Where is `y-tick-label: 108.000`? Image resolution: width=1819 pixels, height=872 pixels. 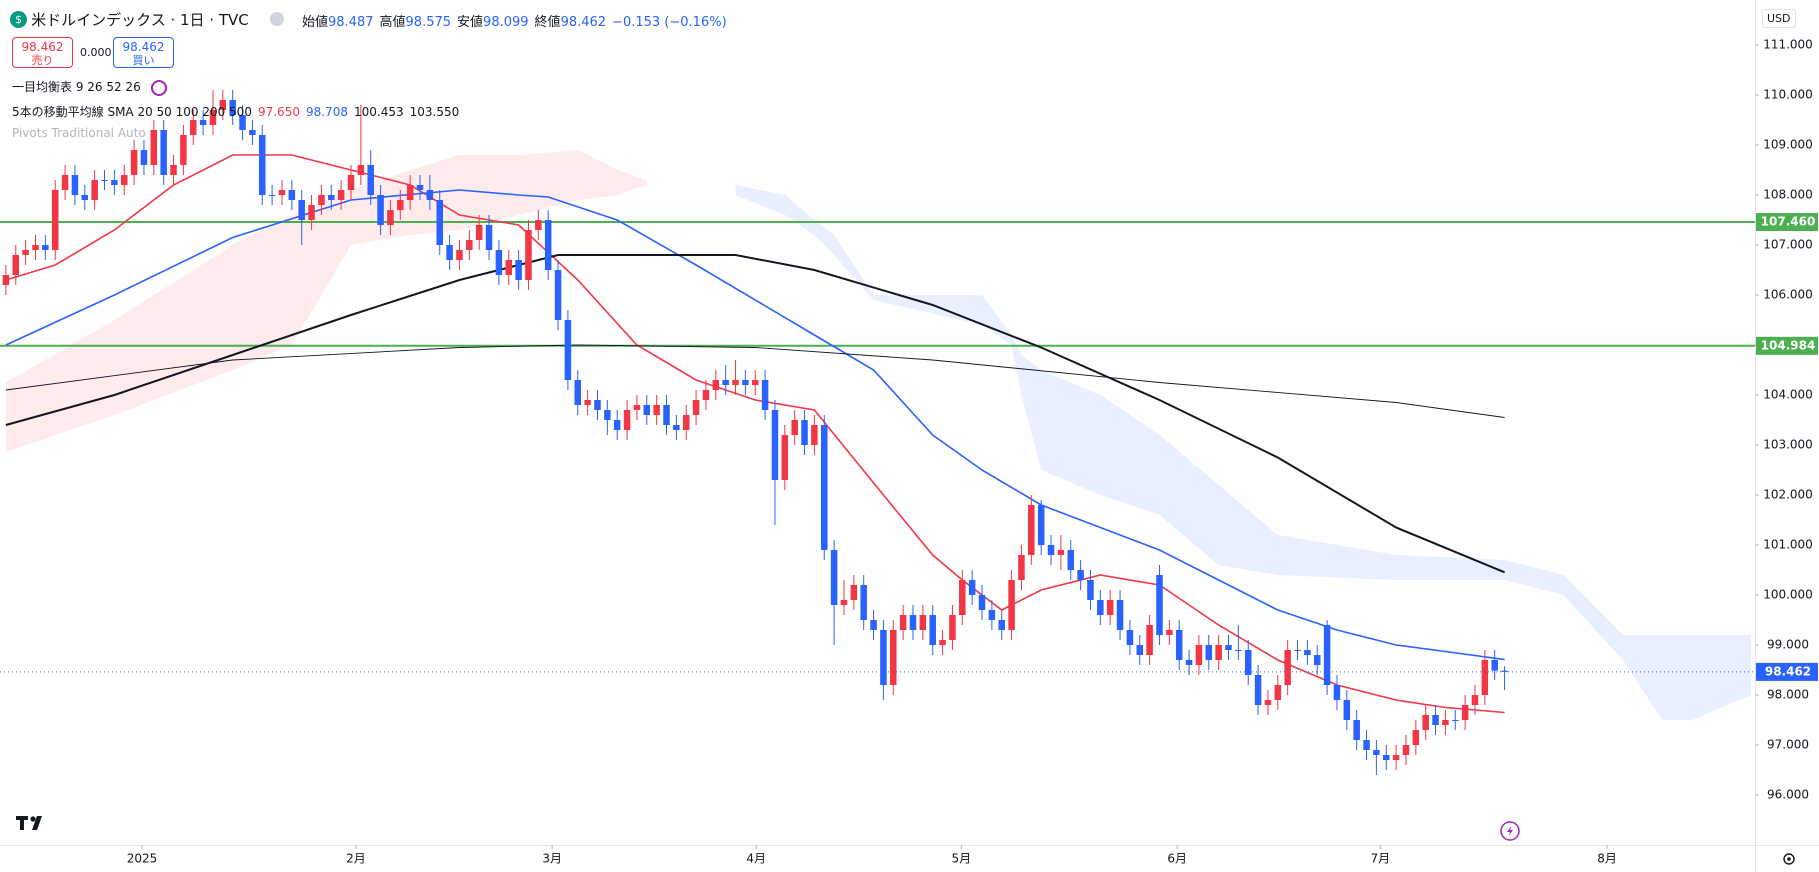 y-tick-label: 108.000 is located at coordinates (1788, 195).